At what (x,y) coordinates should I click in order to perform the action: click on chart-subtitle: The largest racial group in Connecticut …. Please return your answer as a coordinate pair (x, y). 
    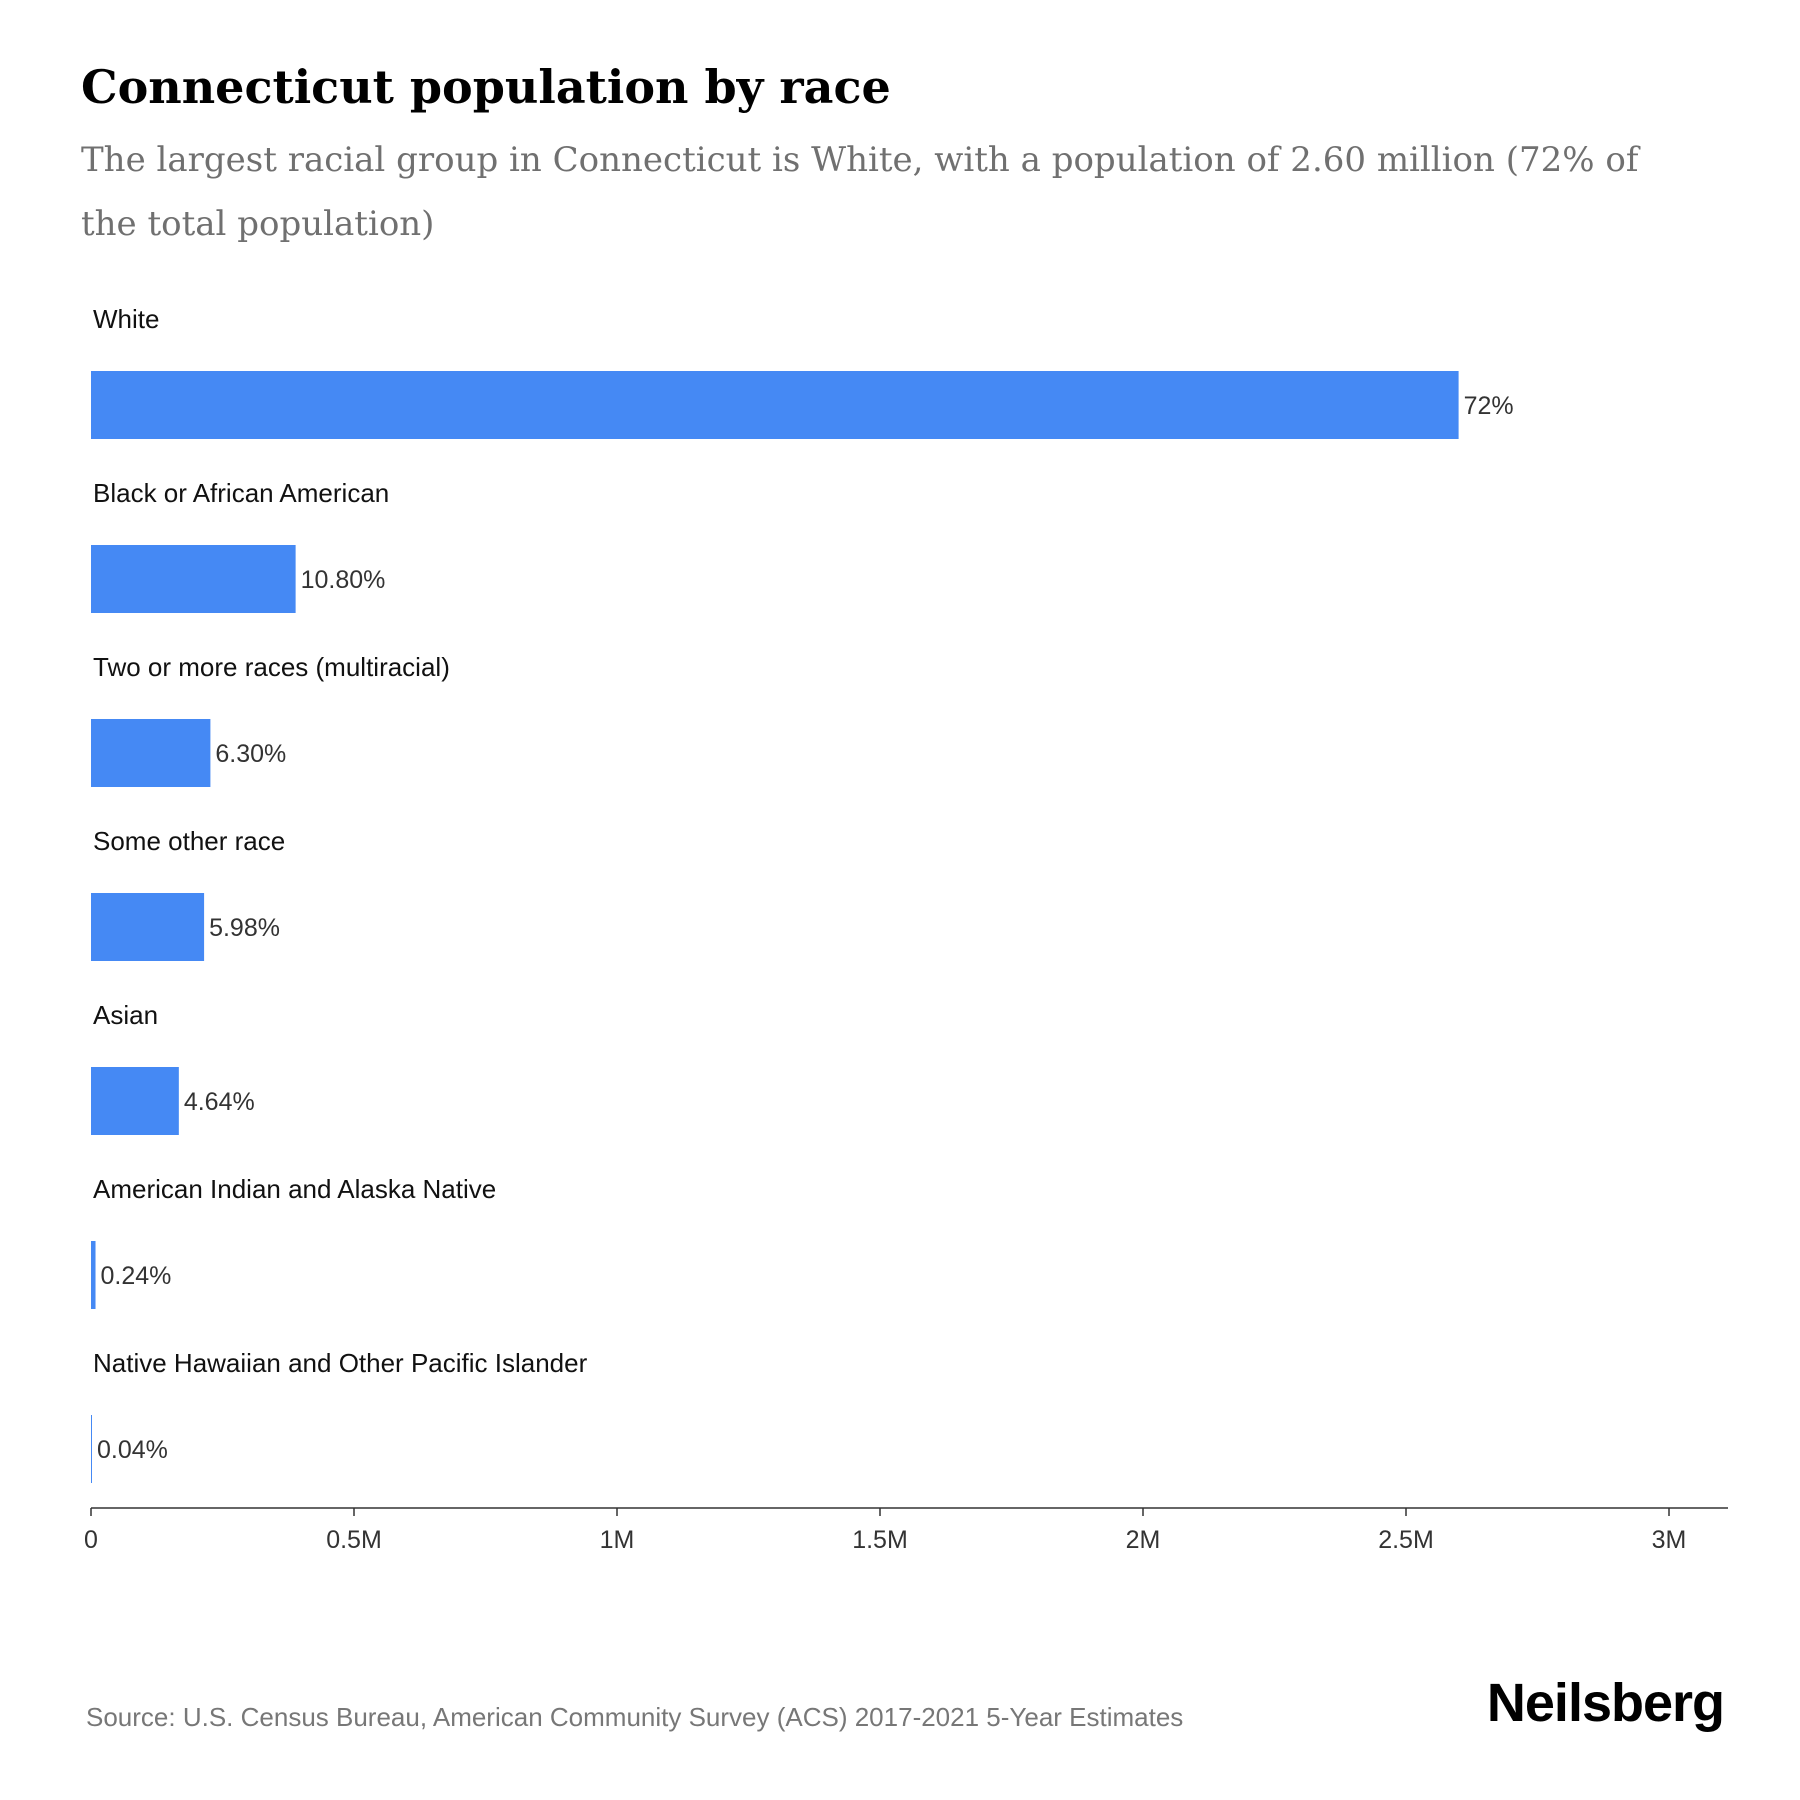
    Looking at the image, I should click on (860, 192).